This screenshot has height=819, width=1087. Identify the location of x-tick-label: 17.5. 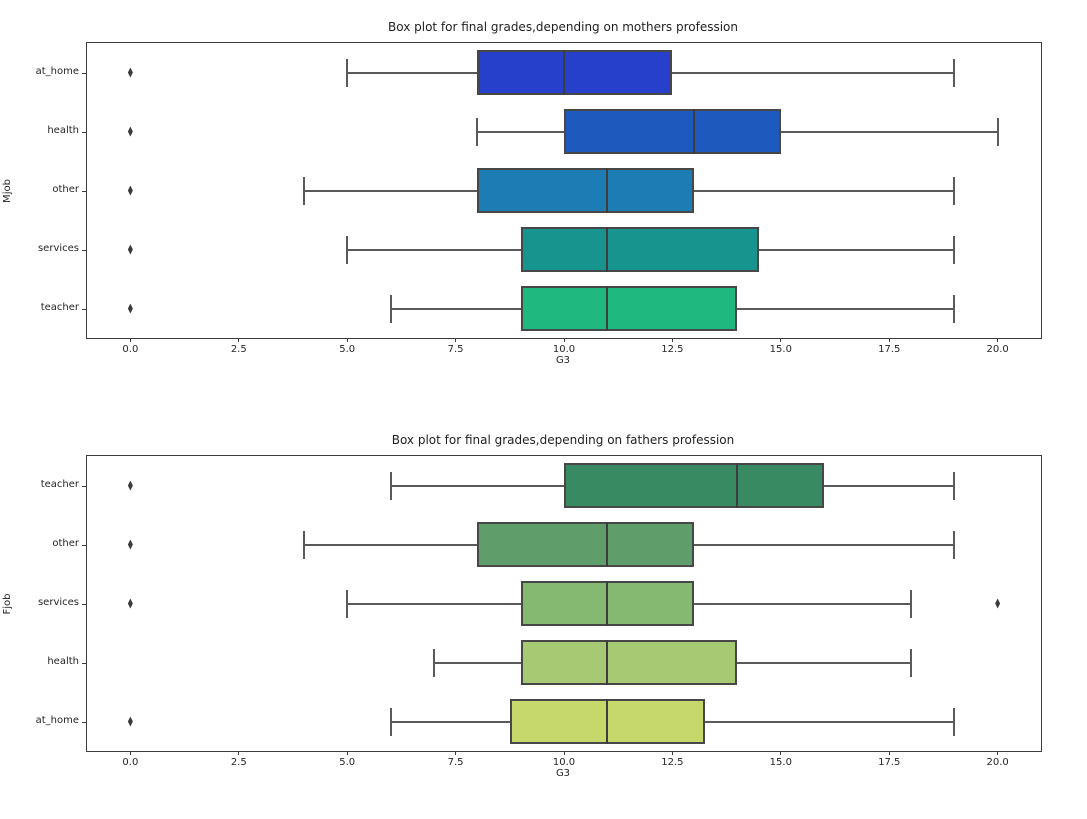
(889, 762).